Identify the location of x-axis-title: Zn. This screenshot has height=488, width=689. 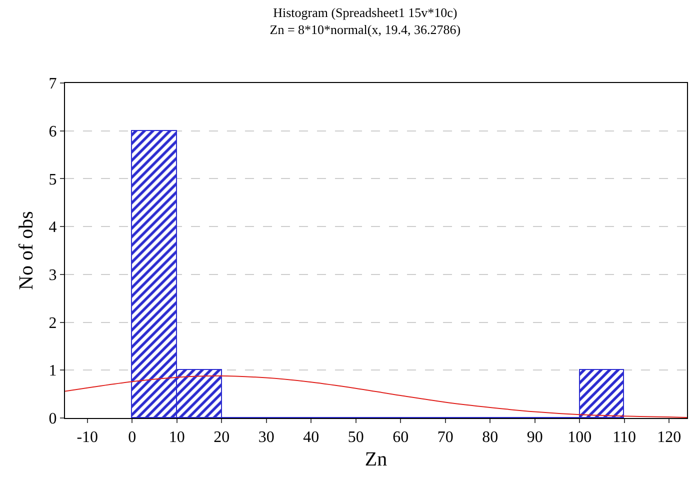
(376, 459).